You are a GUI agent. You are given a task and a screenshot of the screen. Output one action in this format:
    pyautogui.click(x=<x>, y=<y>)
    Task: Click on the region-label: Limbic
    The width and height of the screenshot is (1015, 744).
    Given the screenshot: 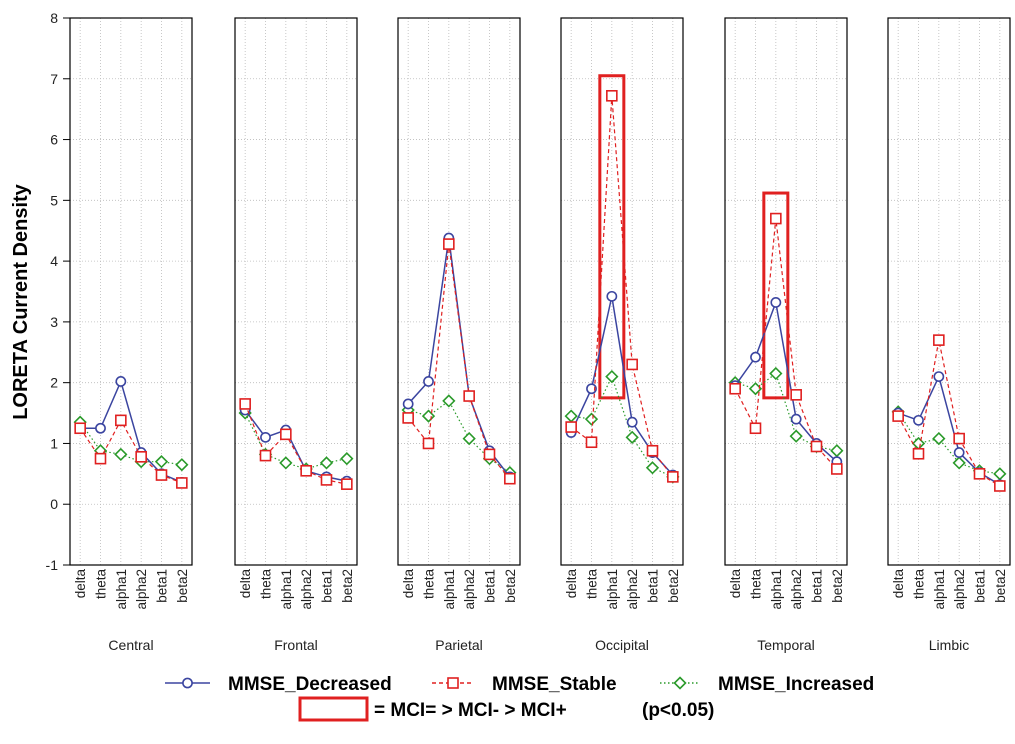 What is the action you would take?
    pyautogui.click(x=949, y=645)
    